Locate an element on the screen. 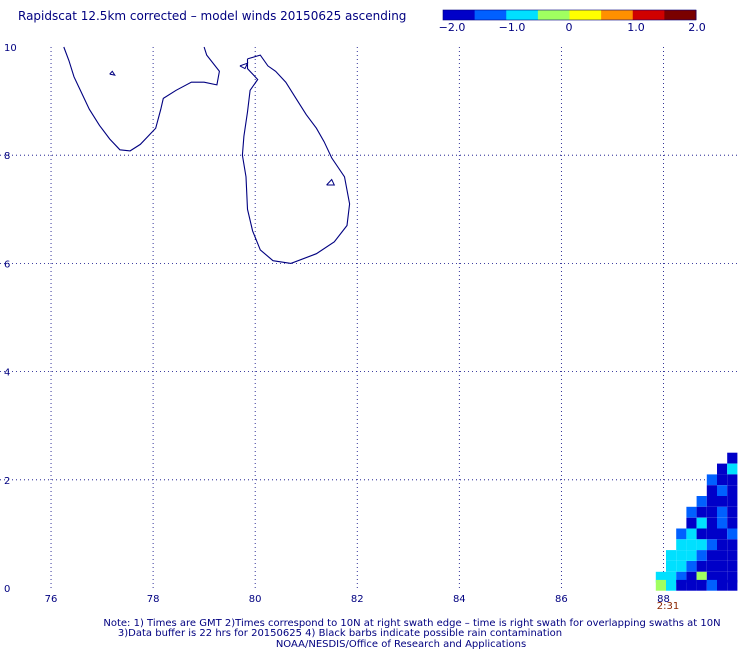  colorbar-frame is located at coordinates (569, 15).